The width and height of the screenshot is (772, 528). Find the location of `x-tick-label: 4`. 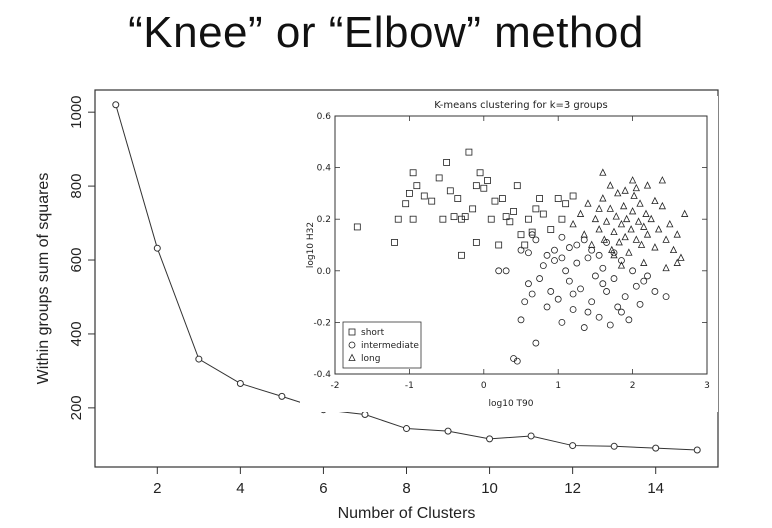

x-tick-label: 4 is located at coordinates (240, 488).